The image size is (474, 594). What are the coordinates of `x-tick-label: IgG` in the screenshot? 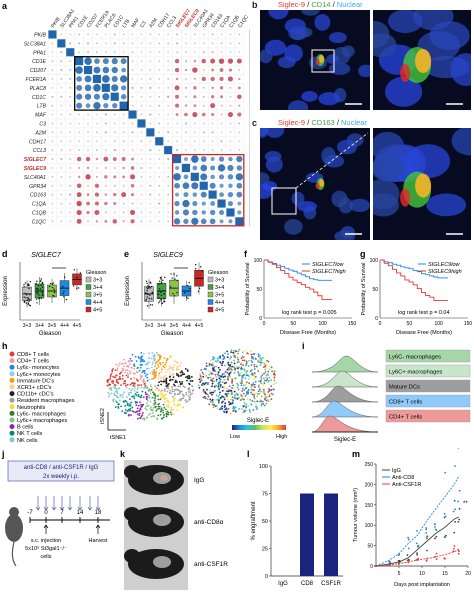 It's located at (283, 584).